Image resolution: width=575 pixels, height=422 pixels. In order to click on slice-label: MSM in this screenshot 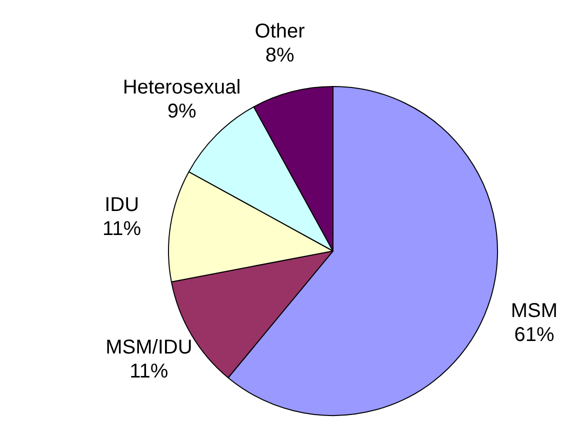, I will do `click(534, 311)`.